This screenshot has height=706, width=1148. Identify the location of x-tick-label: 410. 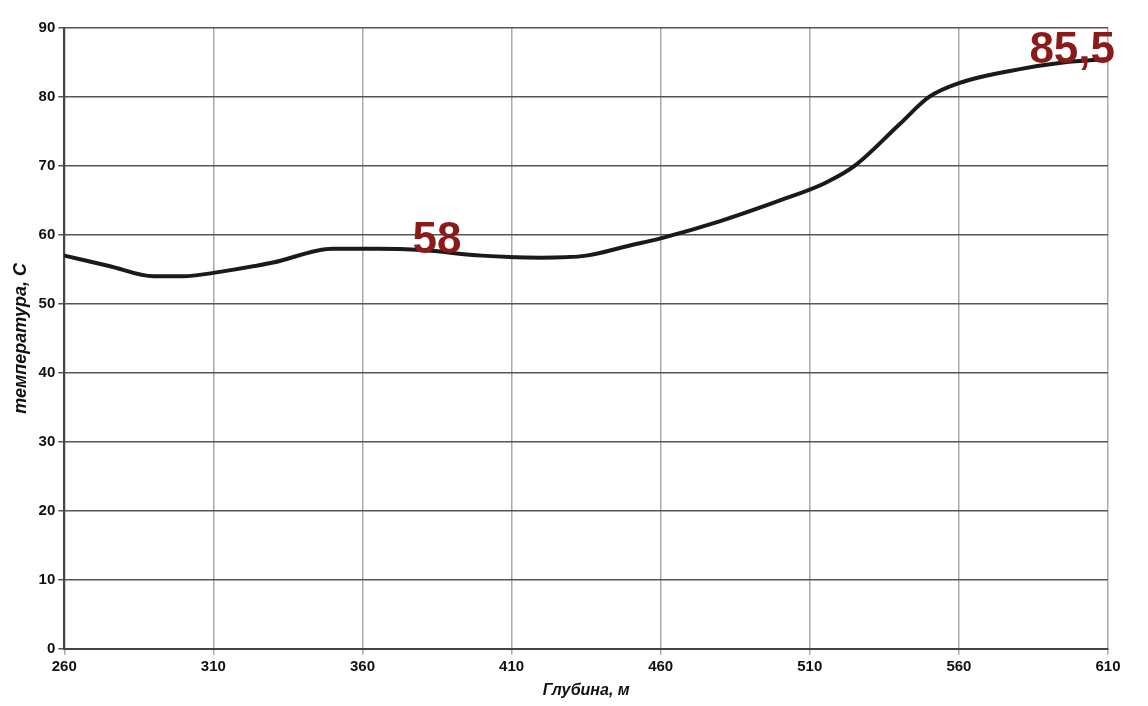
(512, 665).